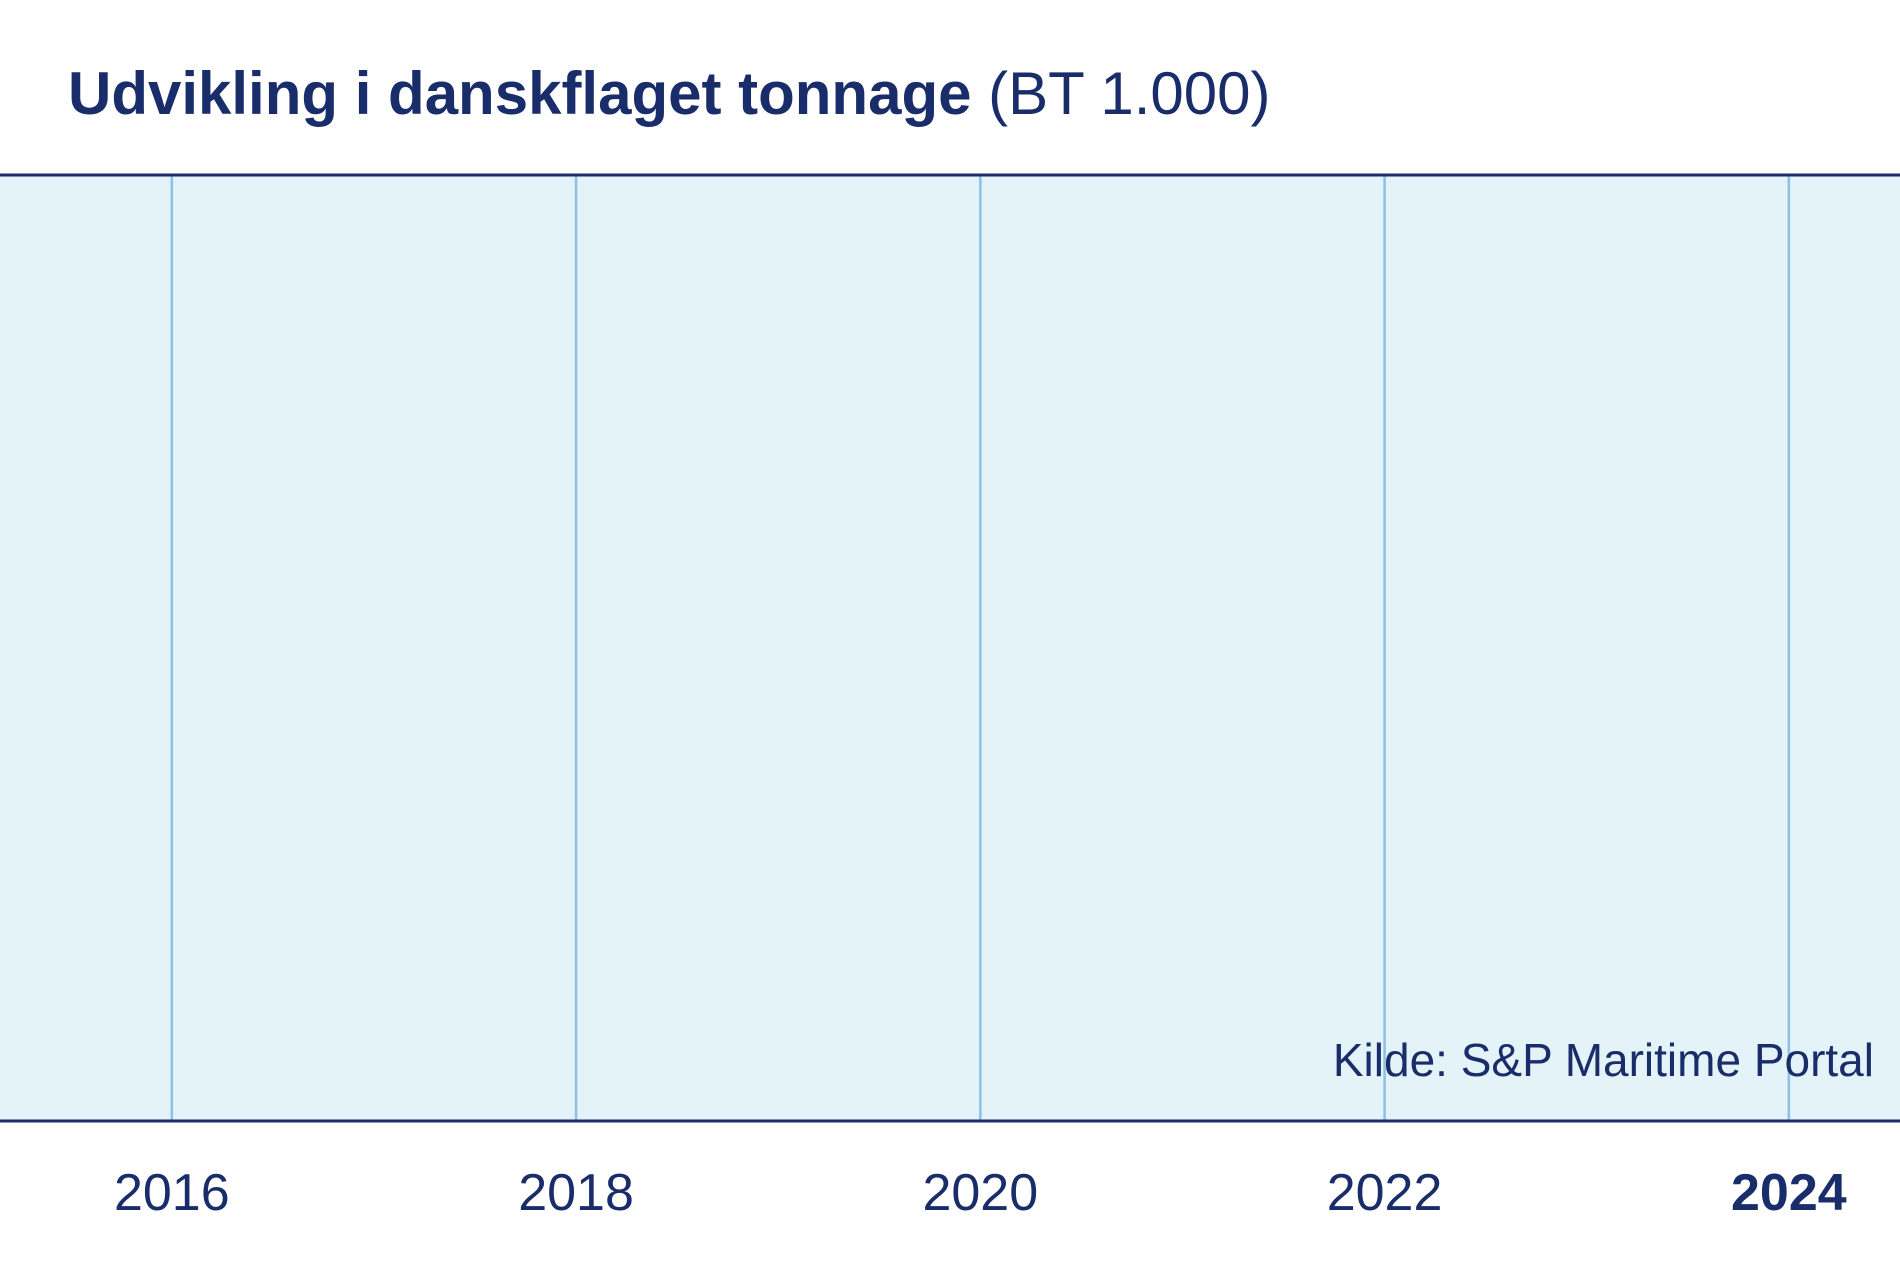  Describe the element at coordinates (520, 93) in the screenshot. I see `chart-title-main: Udvikling i danskflaget tonnage` at that location.